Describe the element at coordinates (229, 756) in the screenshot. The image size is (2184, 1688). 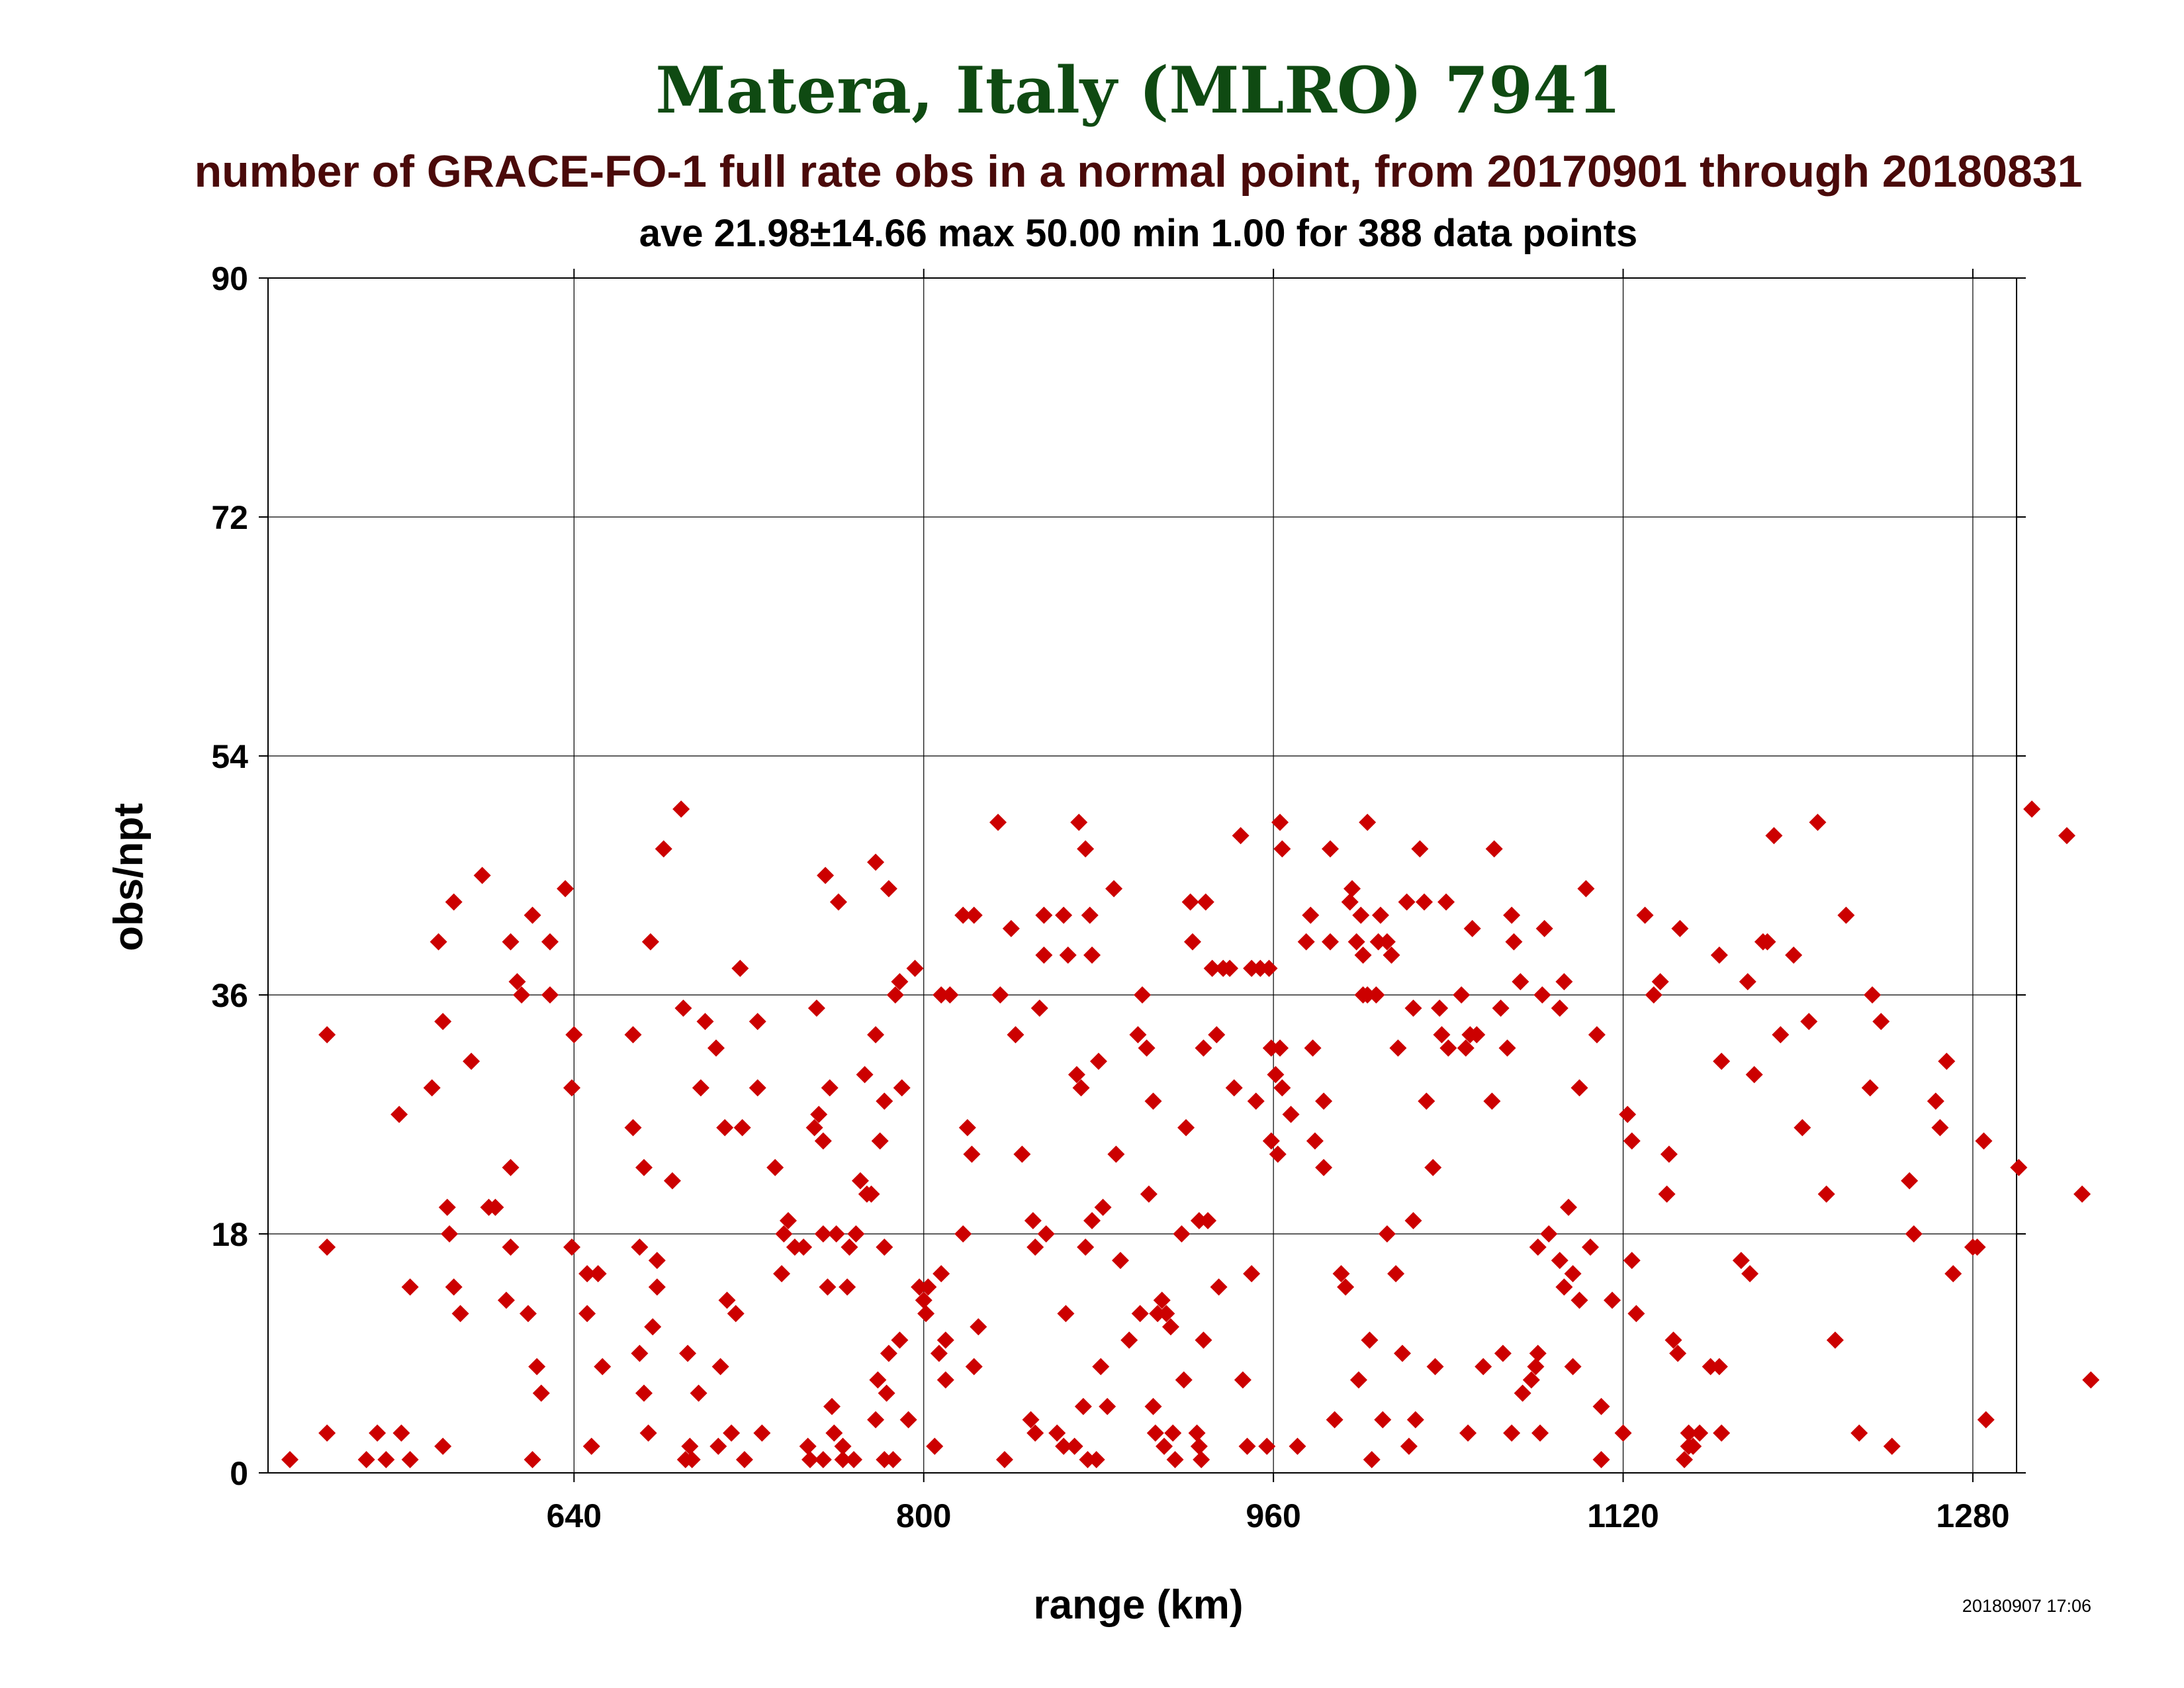
I see `y-tick-label: 54` at that location.